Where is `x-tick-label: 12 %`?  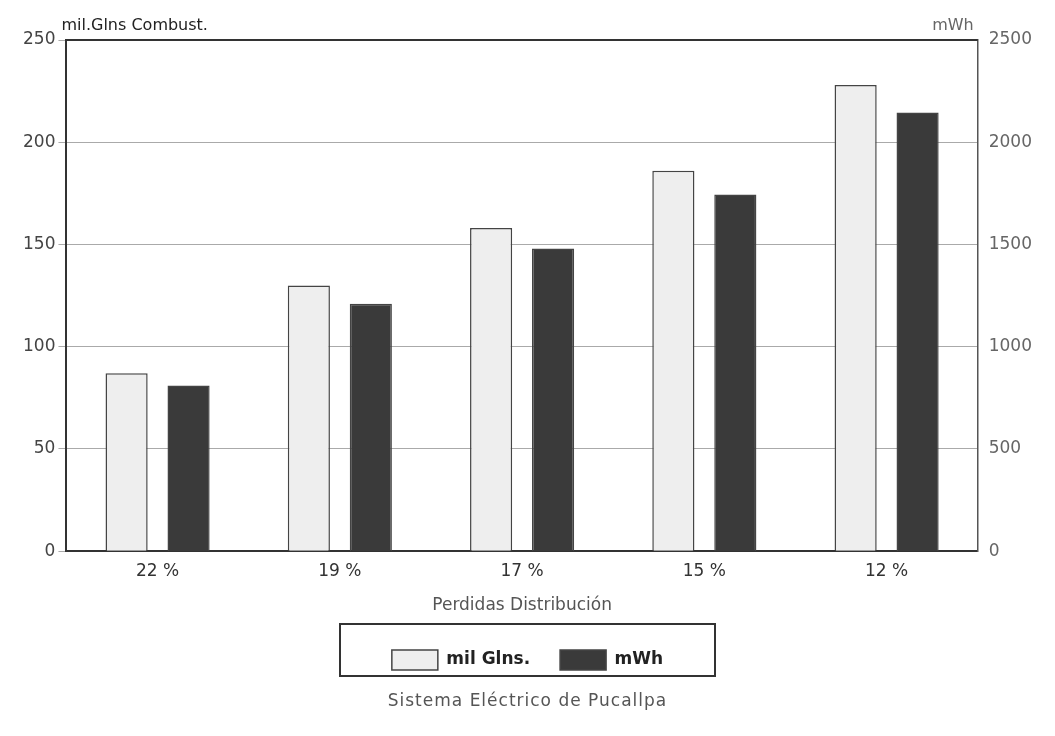
x-tick-label: 12 % is located at coordinates (887, 569).